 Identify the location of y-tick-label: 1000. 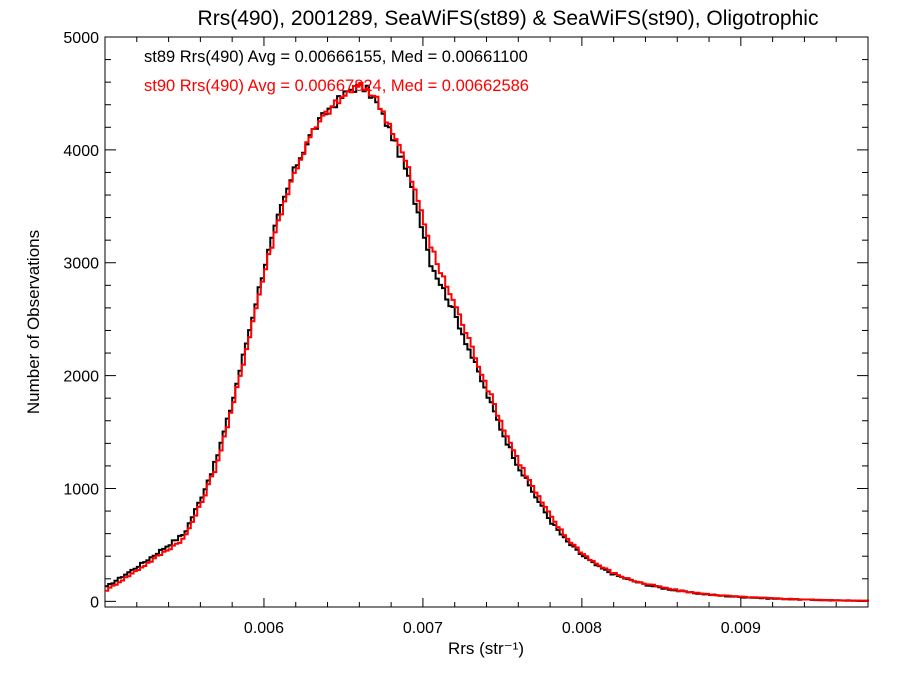
(81, 489).